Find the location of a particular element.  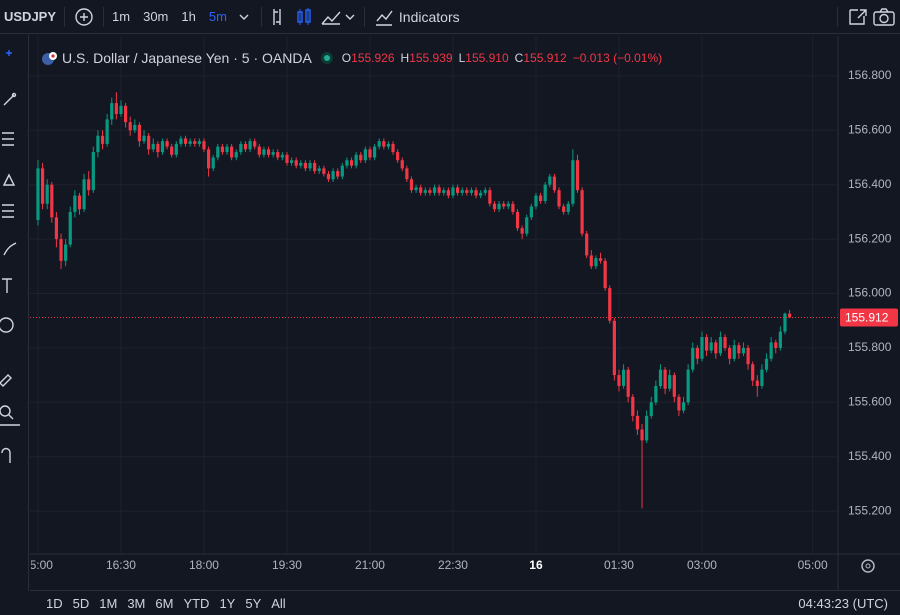

y-tick-label: 156.600 is located at coordinates (870, 129).